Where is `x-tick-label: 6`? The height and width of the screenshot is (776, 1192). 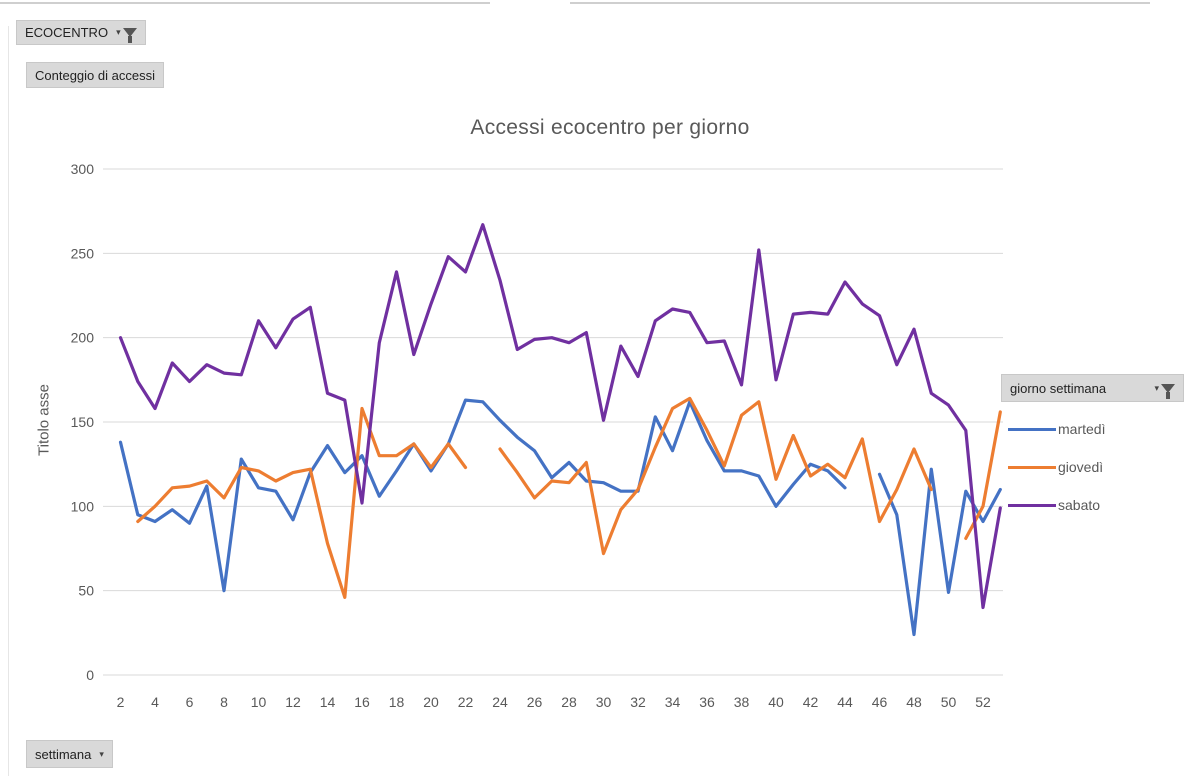
x-tick-label: 6 is located at coordinates (190, 702).